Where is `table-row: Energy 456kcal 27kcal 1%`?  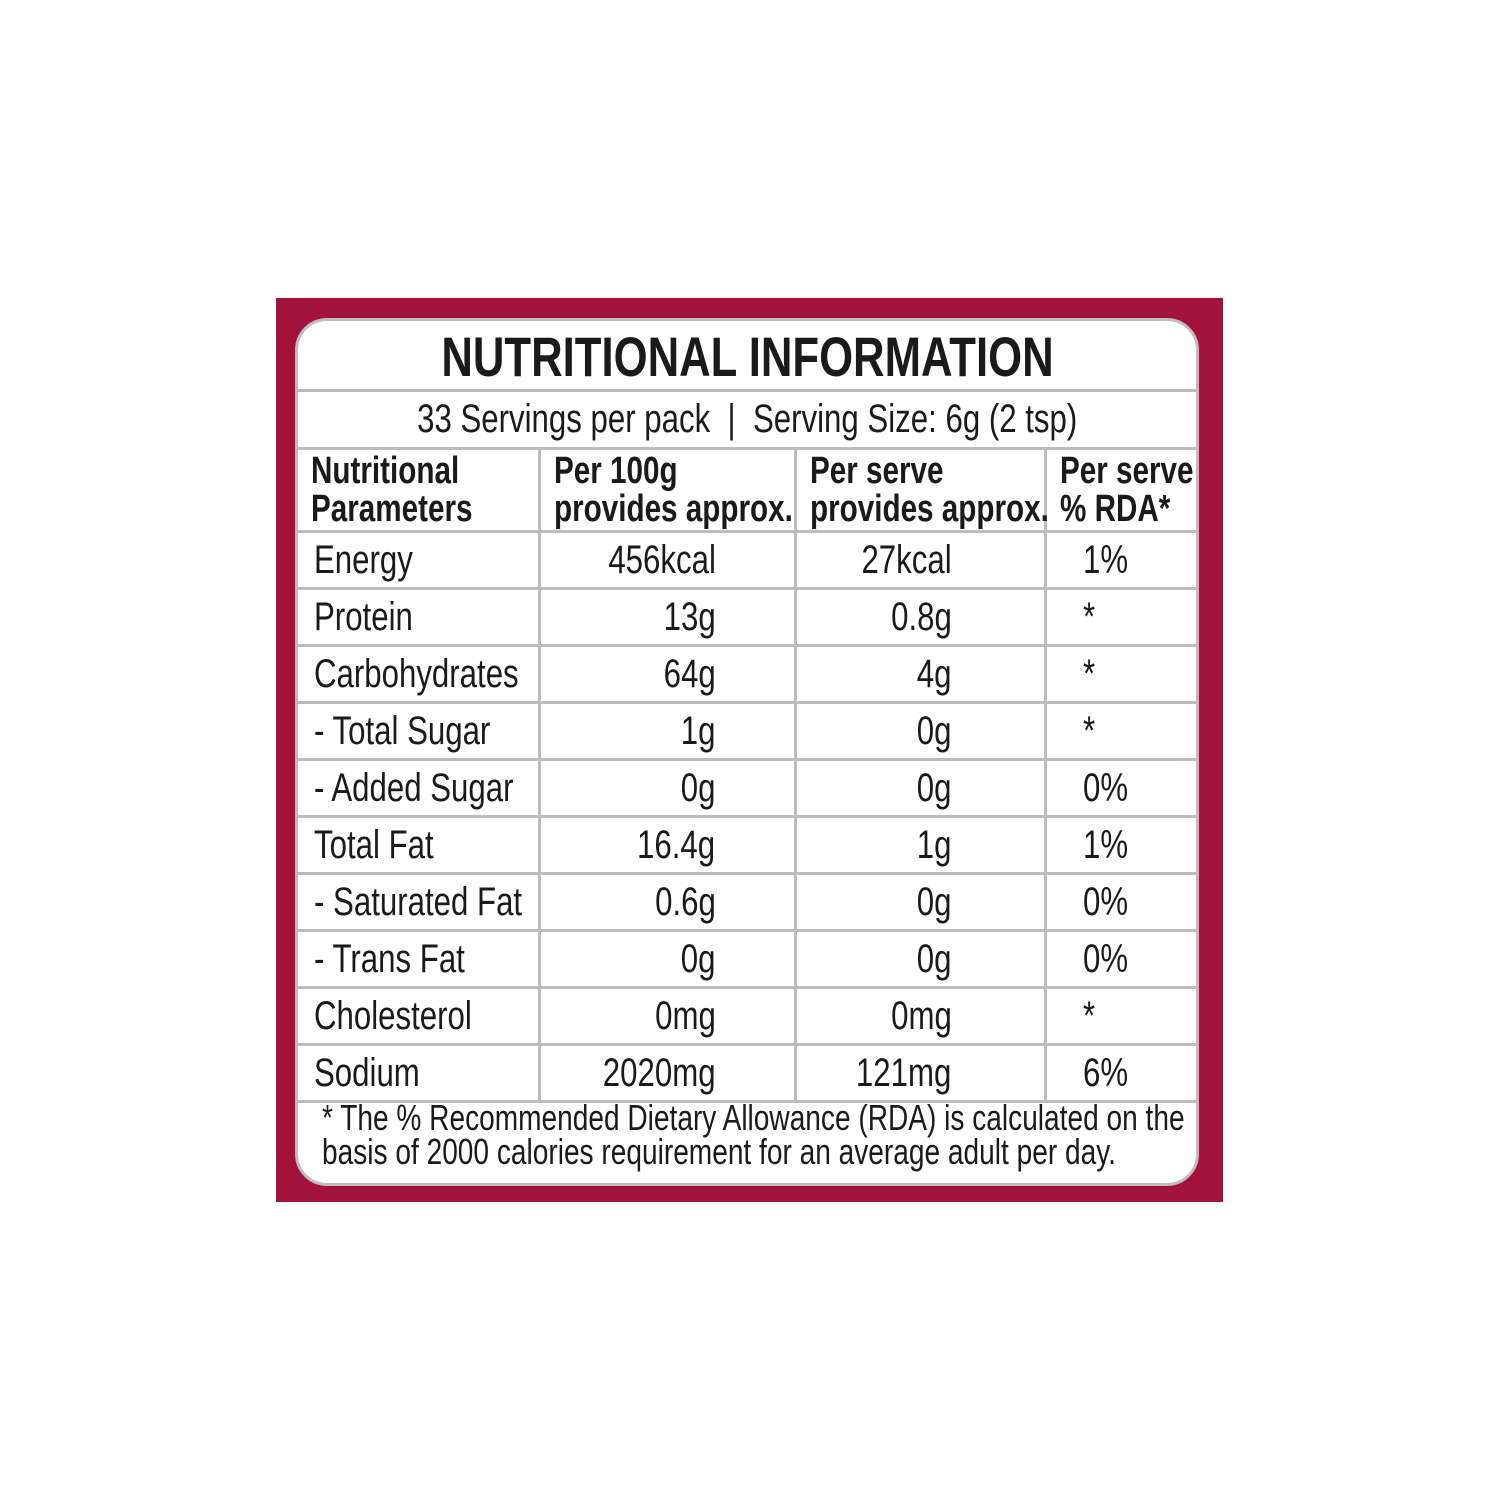
table-row: Energy 456kcal 27kcal 1% is located at coordinates (747, 560).